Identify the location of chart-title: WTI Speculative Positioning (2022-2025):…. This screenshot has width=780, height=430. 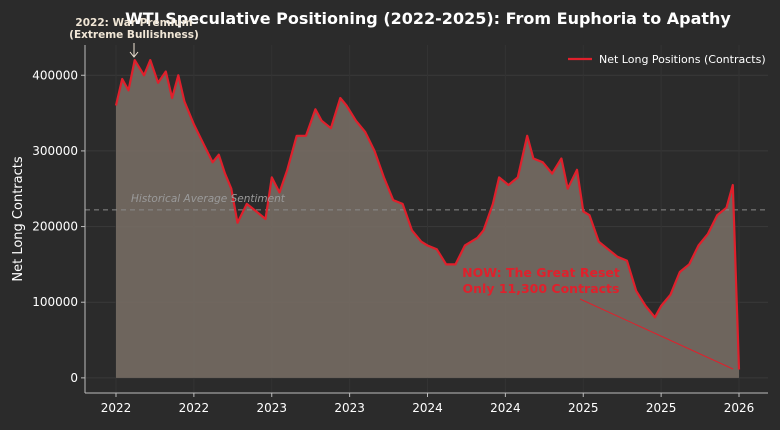
(428, 18).